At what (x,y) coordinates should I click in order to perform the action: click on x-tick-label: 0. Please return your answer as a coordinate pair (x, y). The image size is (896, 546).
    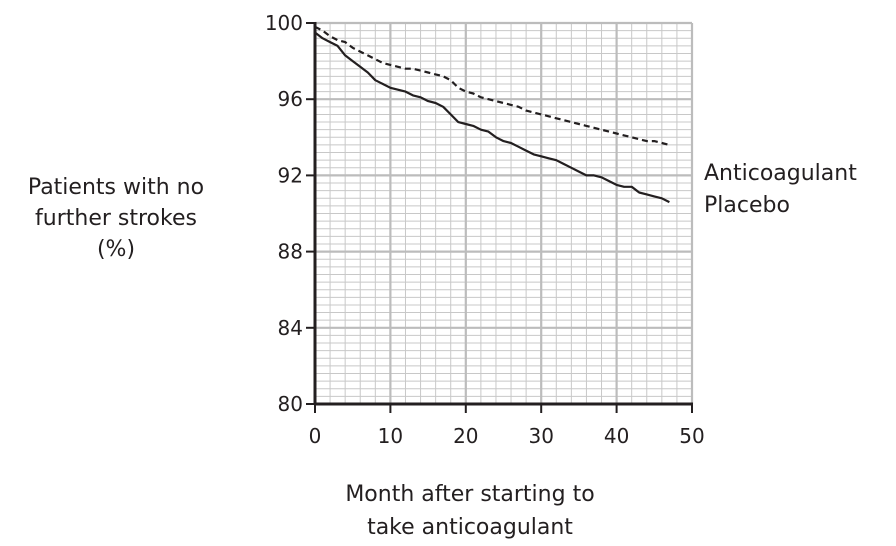
    Looking at the image, I should click on (315, 436).